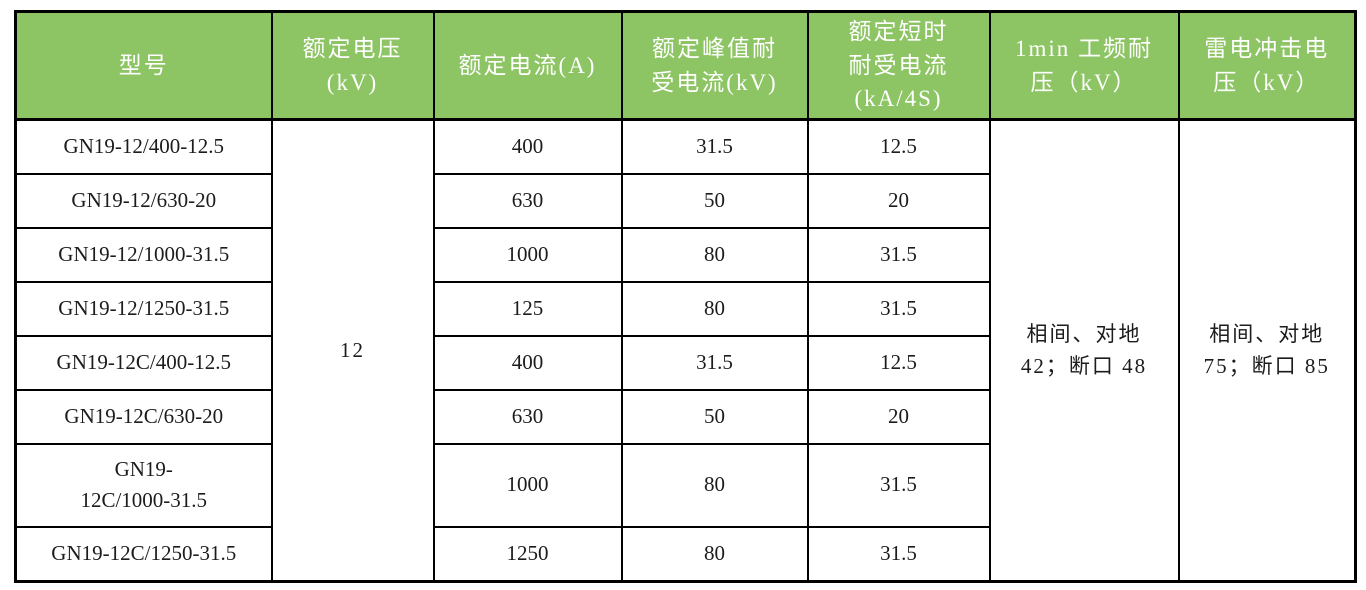 The height and width of the screenshot is (590, 1366). Describe the element at coordinates (143, 146) in the screenshot. I see `model-cell: GN19-12/400-12.5` at that location.